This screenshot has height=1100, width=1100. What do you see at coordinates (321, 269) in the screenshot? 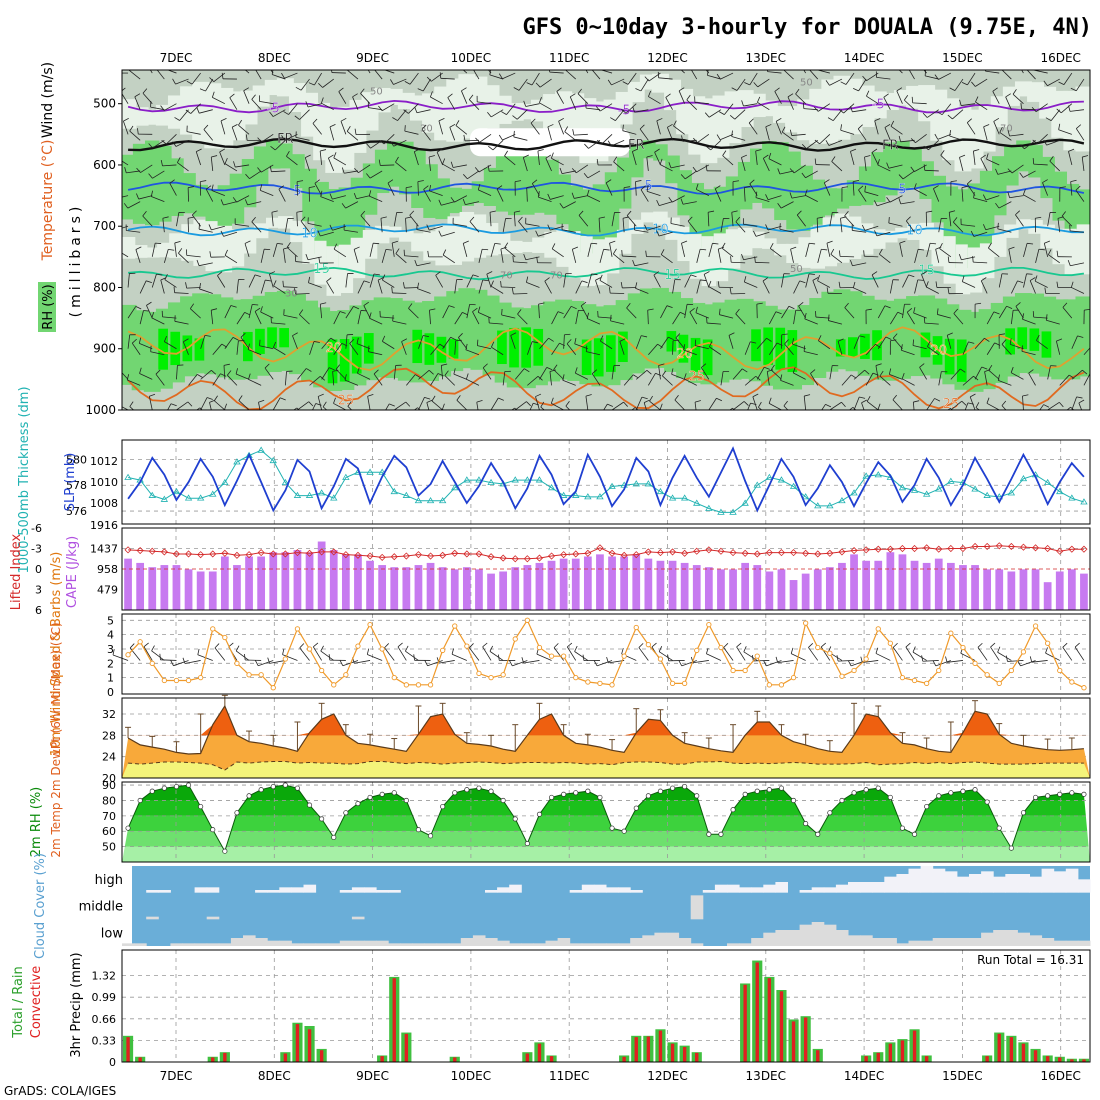
I see `isotherm-label: 15` at bounding box center [321, 269].